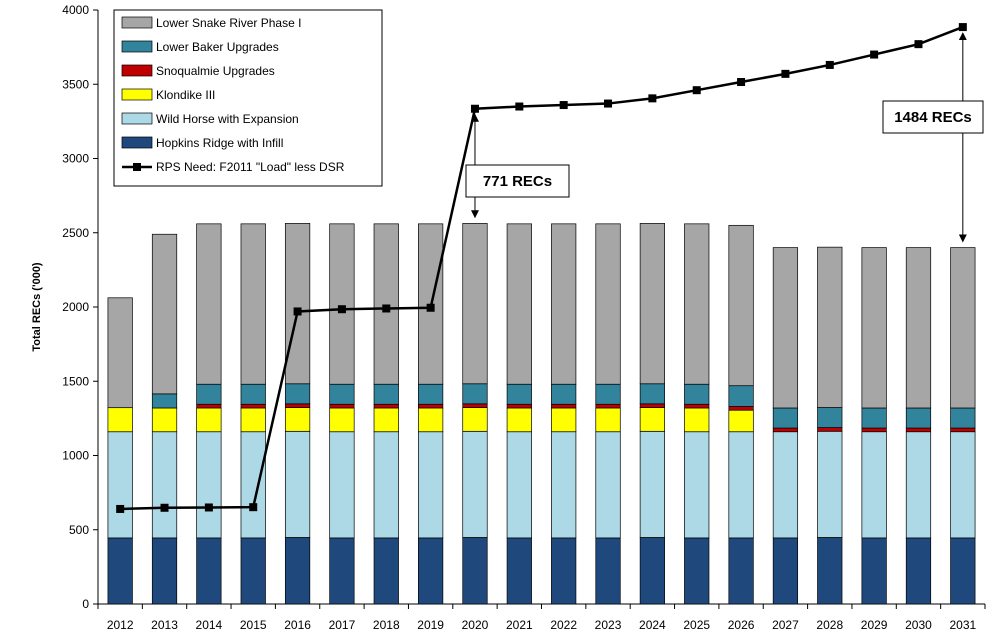 This screenshot has height=638, width=988. What do you see at coordinates (75, 233) in the screenshot?
I see `y-tick-label: 2500` at bounding box center [75, 233].